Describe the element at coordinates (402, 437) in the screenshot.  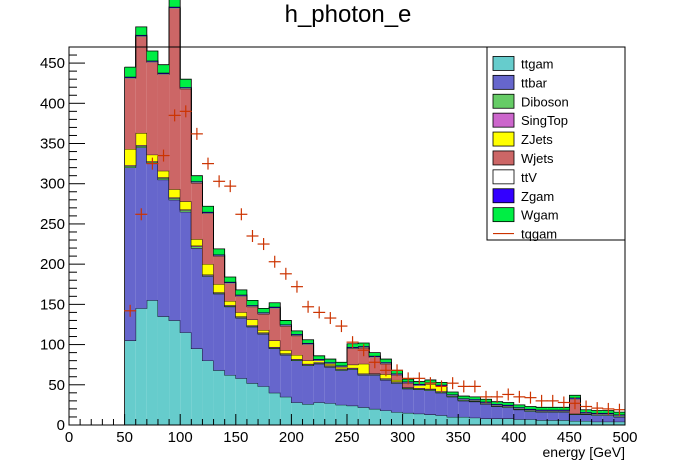
I see `x-tick-label: 300` at that location.